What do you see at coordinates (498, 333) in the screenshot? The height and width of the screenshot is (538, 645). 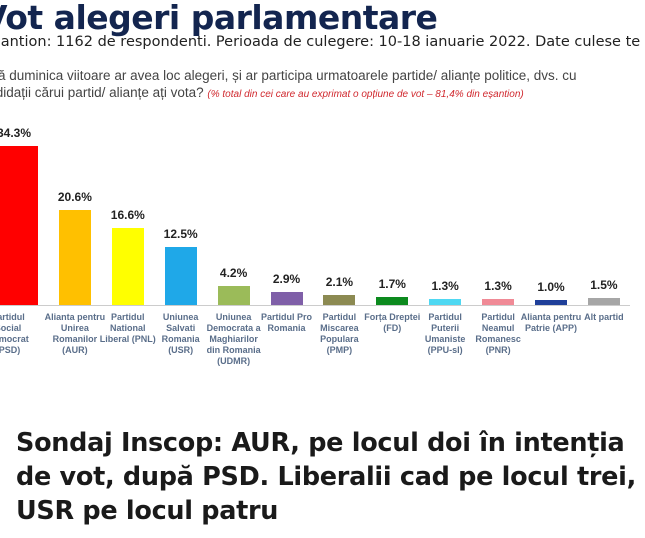 I see `category-label: Partidul Neamul Romanesc (PNR)` at bounding box center [498, 333].